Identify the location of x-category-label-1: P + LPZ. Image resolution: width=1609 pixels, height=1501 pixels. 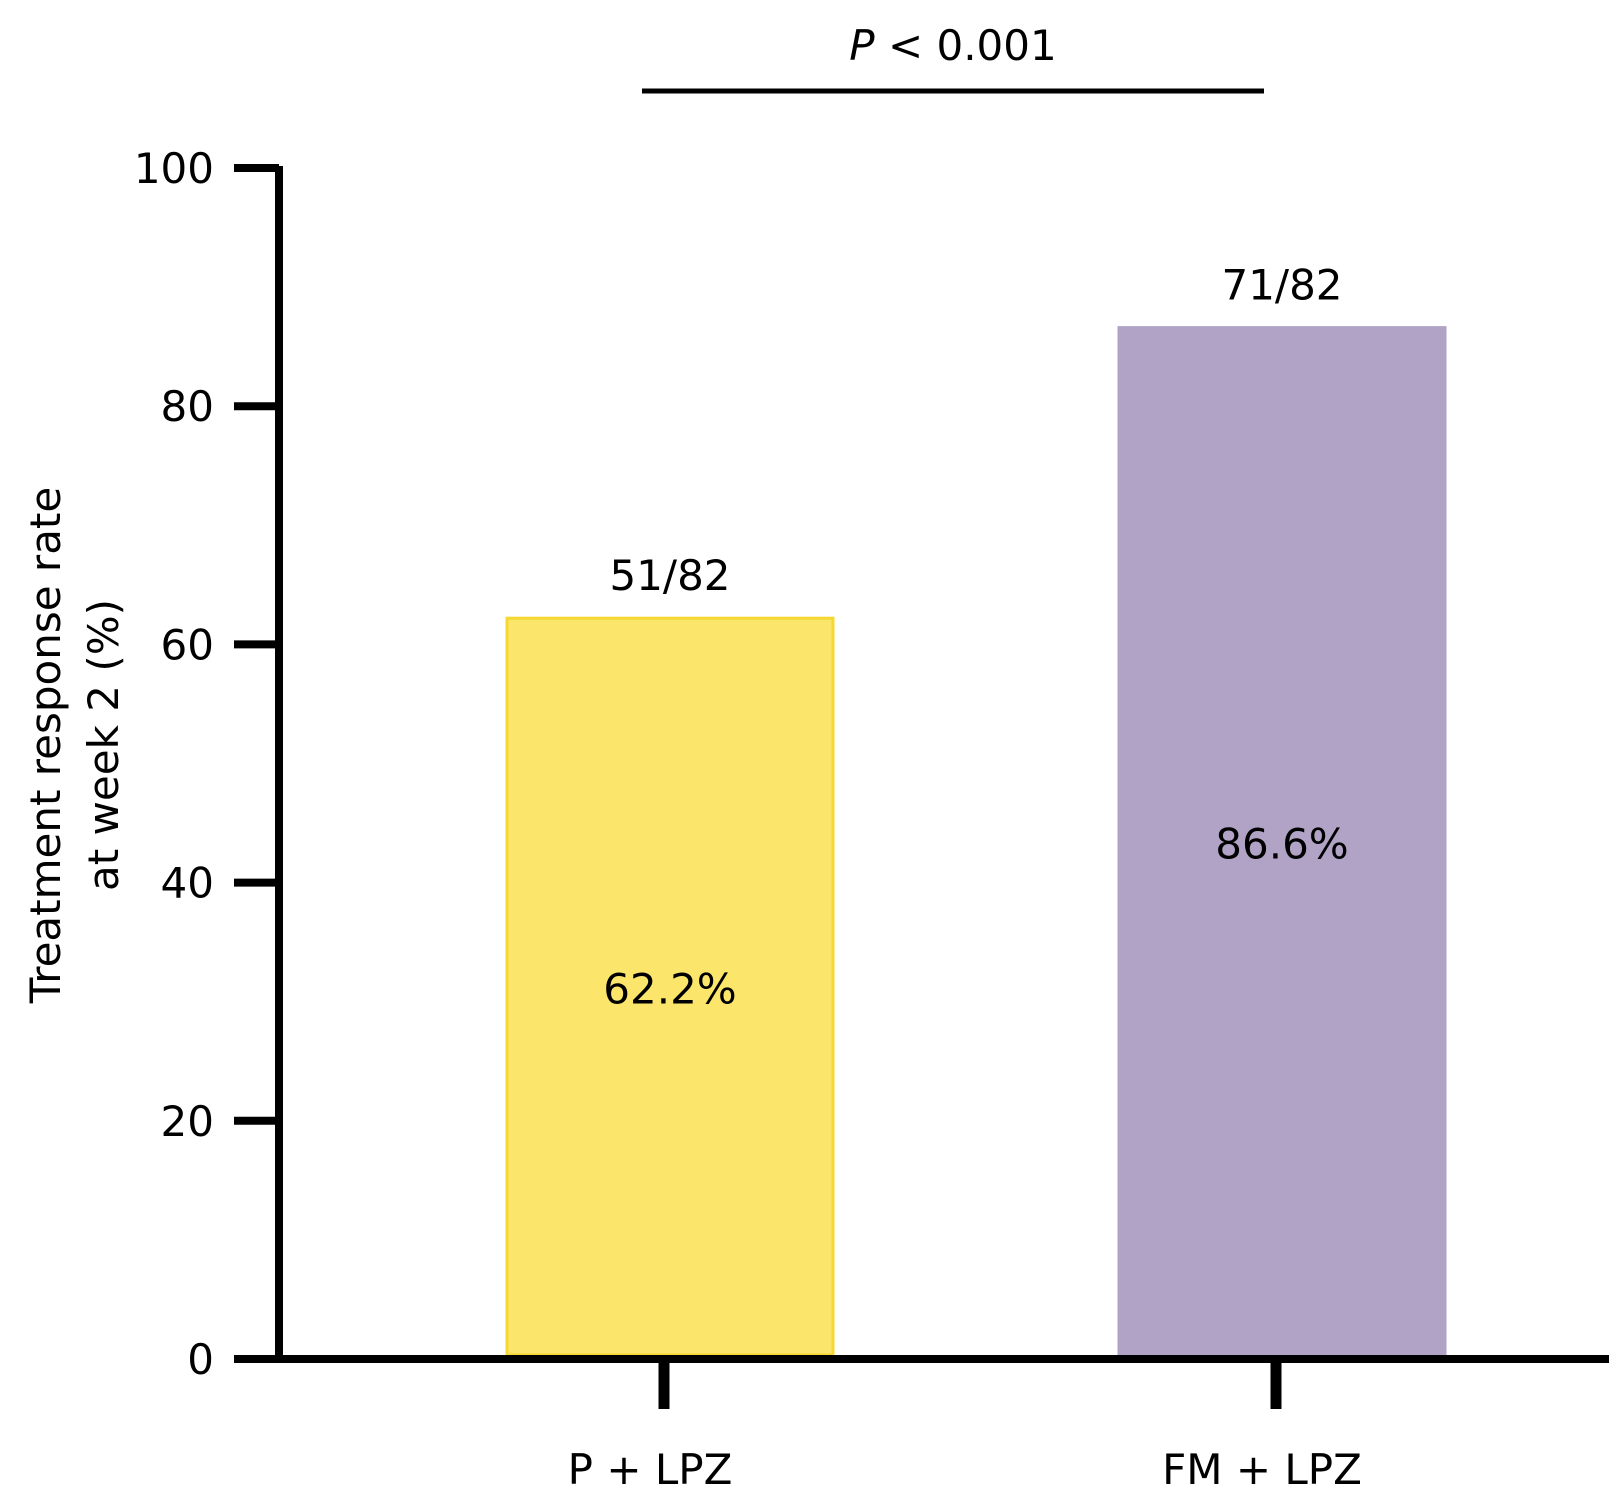
(650, 1469).